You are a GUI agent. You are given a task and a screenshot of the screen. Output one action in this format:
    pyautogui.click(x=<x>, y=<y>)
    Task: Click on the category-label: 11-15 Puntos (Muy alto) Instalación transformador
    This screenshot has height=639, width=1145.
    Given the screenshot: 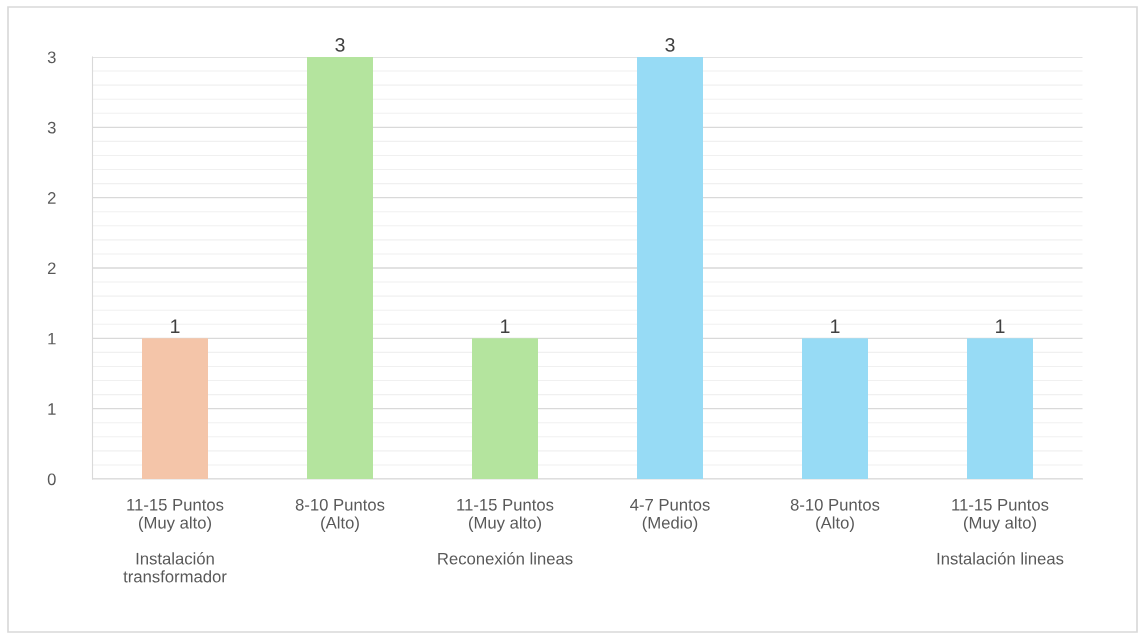 What is the action you would take?
    pyautogui.click(x=175, y=541)
    